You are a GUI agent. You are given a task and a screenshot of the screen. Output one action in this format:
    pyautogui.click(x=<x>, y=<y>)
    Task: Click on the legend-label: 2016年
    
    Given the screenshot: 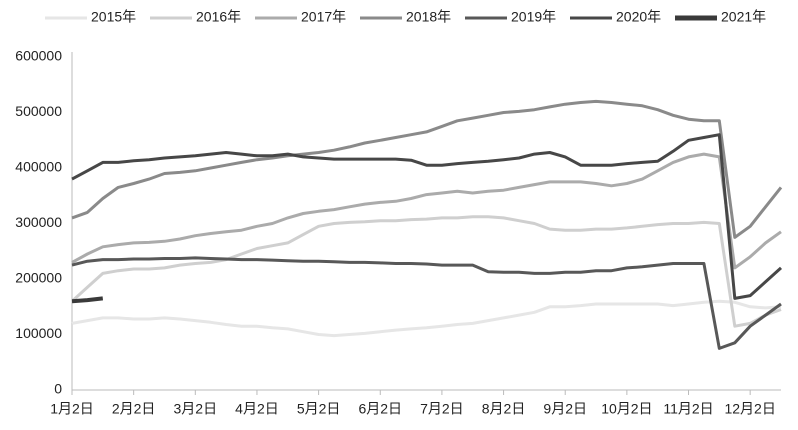 What is the action you would take?
    pyautogui.click(x=218, y=17)
    